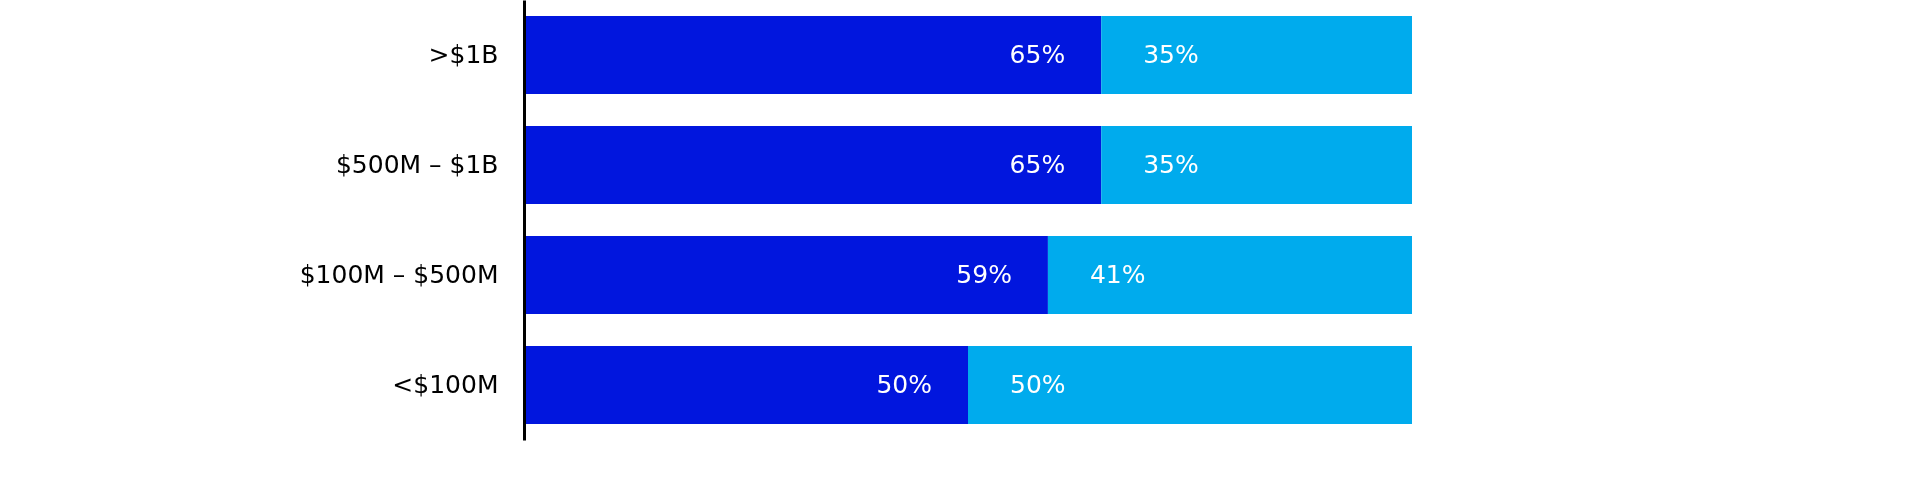  What do you see at coordinates (445, 384) in the screenshot?
I see `y-tick-label: <$100M` at bounding box center [445, 384].